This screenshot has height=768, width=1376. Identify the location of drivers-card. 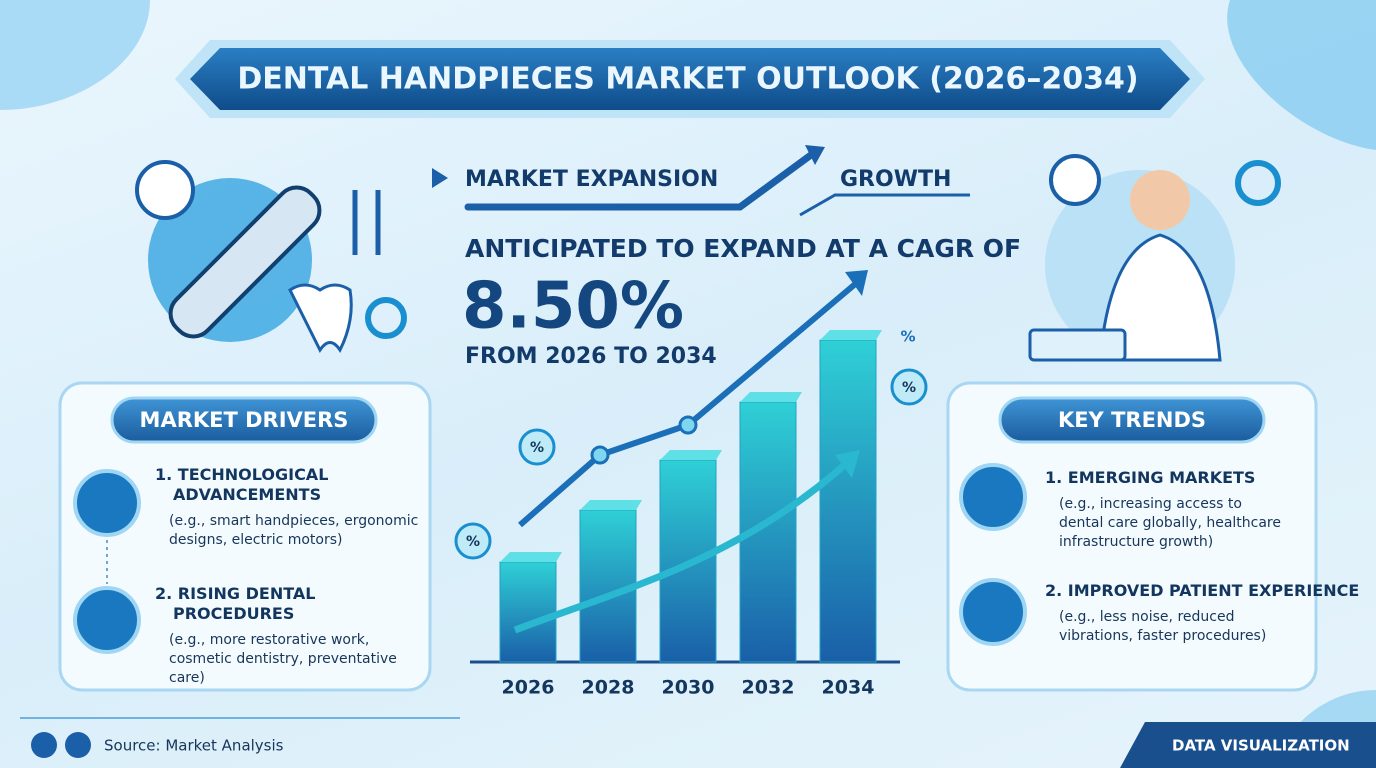
(245, 536).